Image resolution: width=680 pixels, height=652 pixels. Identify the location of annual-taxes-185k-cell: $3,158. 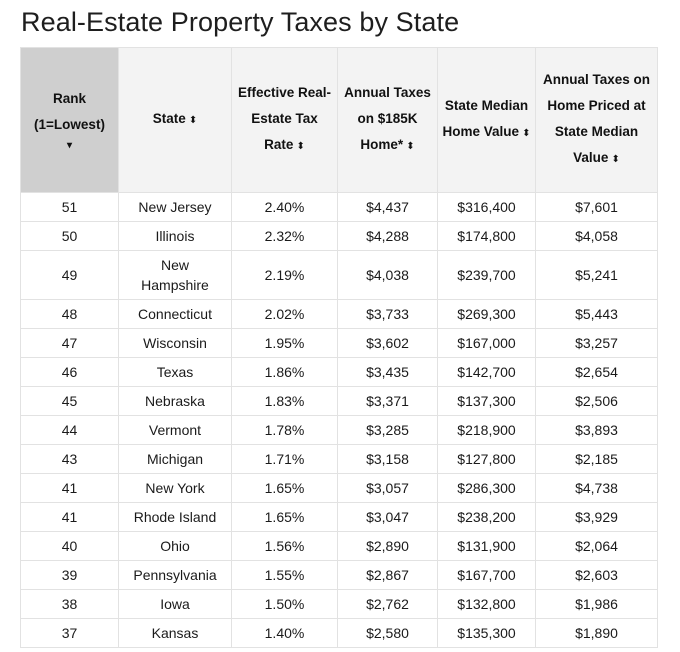
(387, 459).